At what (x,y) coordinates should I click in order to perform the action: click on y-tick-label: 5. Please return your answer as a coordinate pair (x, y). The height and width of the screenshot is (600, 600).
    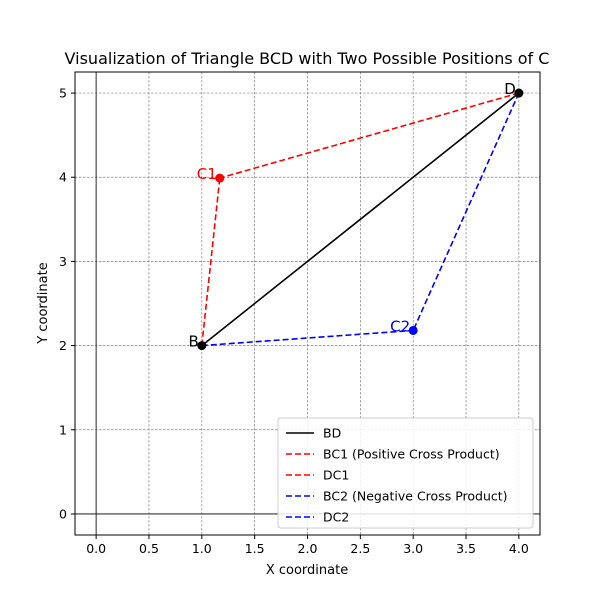
    Looking at the image, I should click on (63, 93).